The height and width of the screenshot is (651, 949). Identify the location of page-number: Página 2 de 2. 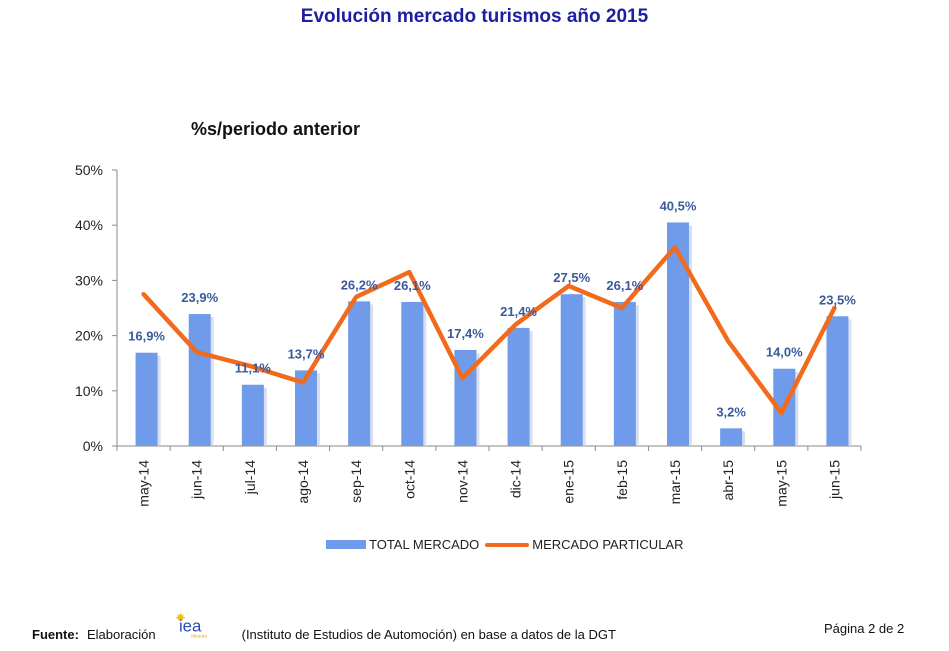
(864, 628).